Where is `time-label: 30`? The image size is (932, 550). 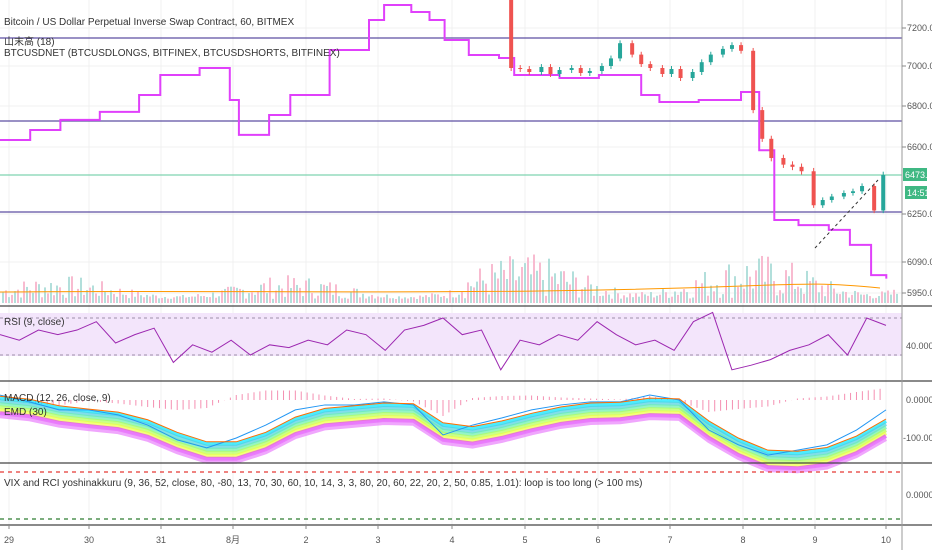 time-label: 30 is located at coordinates (89, 540).